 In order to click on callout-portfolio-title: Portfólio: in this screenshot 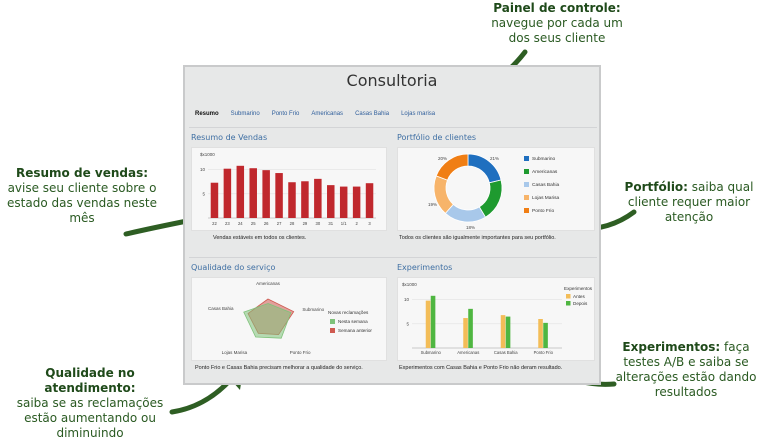, I will do `click(656, 187)`.